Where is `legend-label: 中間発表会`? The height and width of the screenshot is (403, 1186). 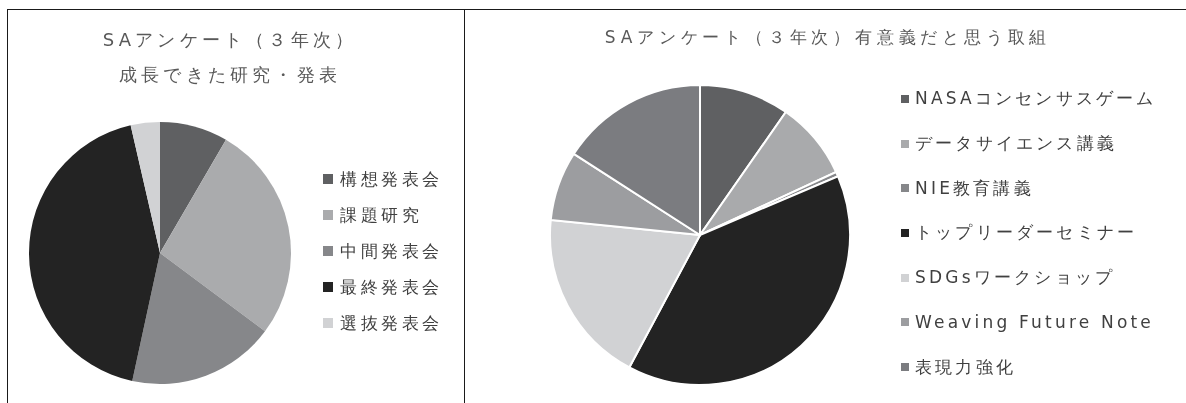 legend-label: 中間発表会 is located at coordinates (391, 251).